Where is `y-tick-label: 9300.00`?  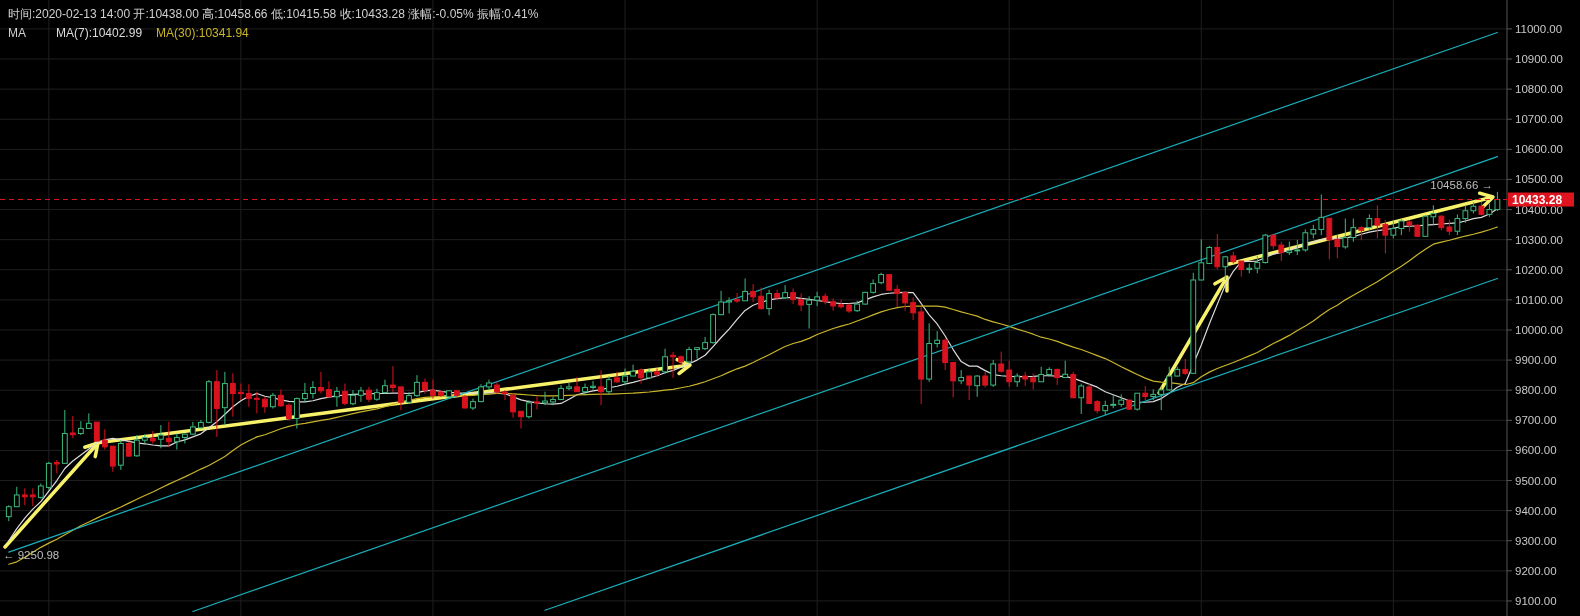 y-tick-label: 9300.00 is located at coordinates (1536, 540).